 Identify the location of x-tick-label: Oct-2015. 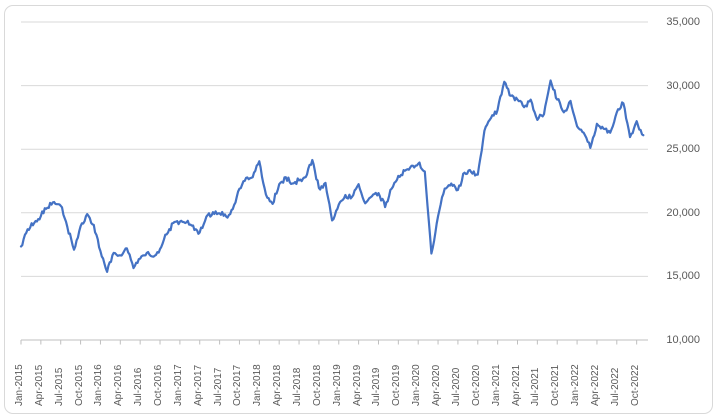
(79, 385).